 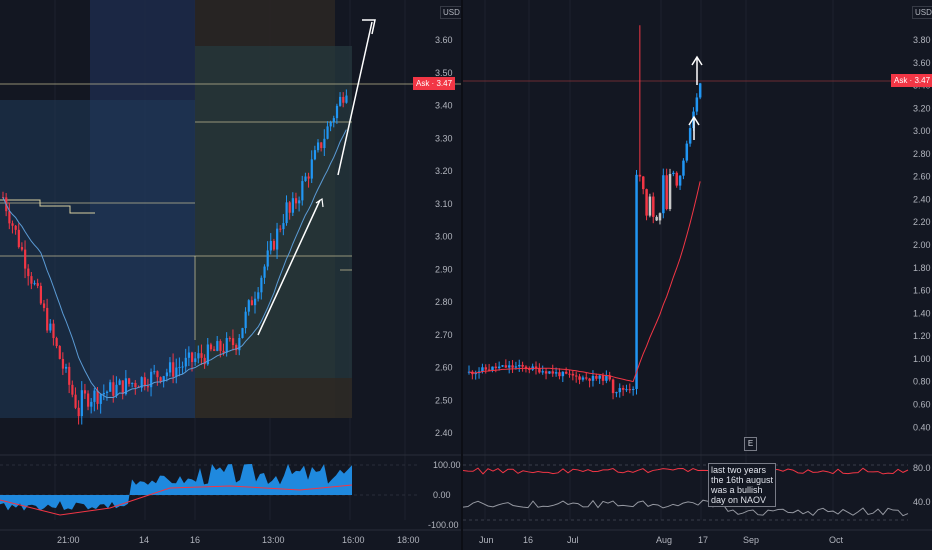 What do you see at coordinates (922, 12) in the screenshot?
I see `currency-label: USD` at bounding box center [922, 12].